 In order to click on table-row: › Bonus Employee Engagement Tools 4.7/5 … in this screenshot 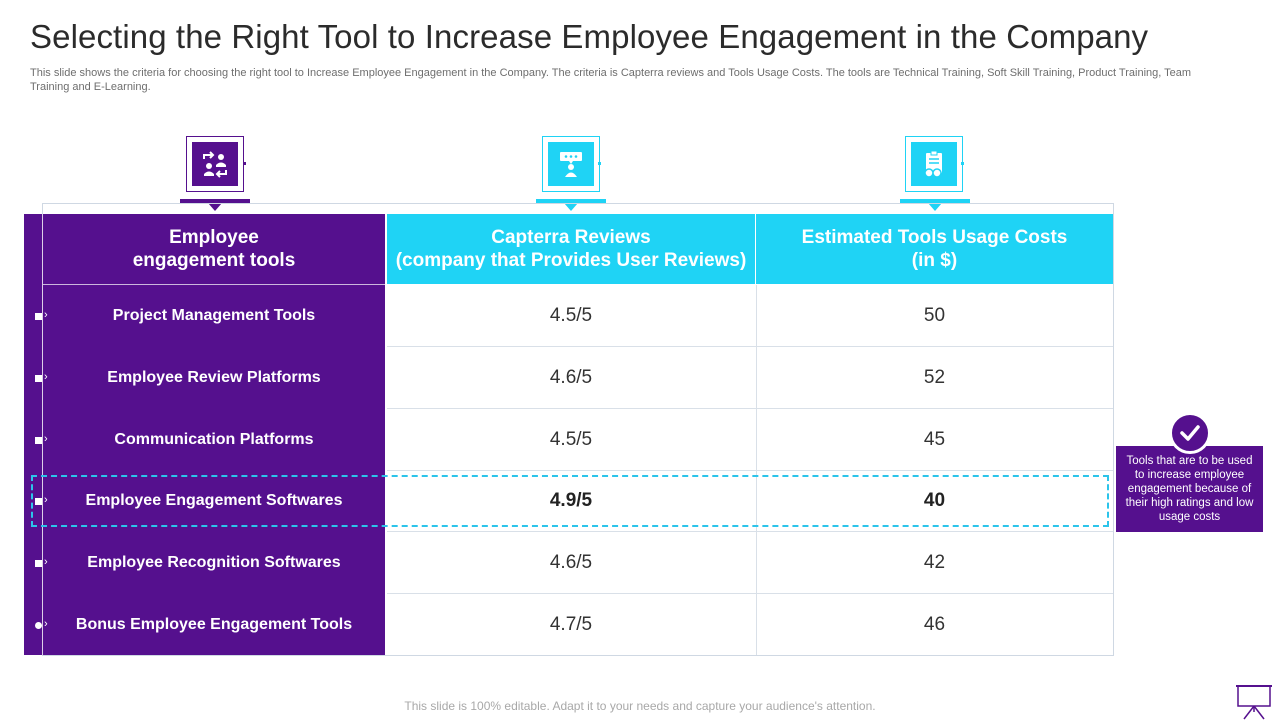, I will do `click(640, 625)`.